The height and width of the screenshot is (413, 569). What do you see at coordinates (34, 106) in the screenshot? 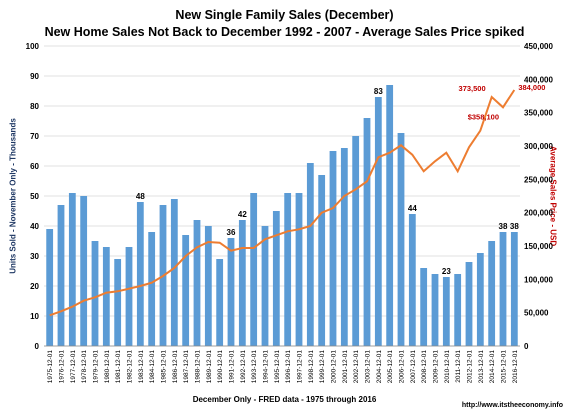
I see `left-tick-label: 80` at bounding box center [34, 106].